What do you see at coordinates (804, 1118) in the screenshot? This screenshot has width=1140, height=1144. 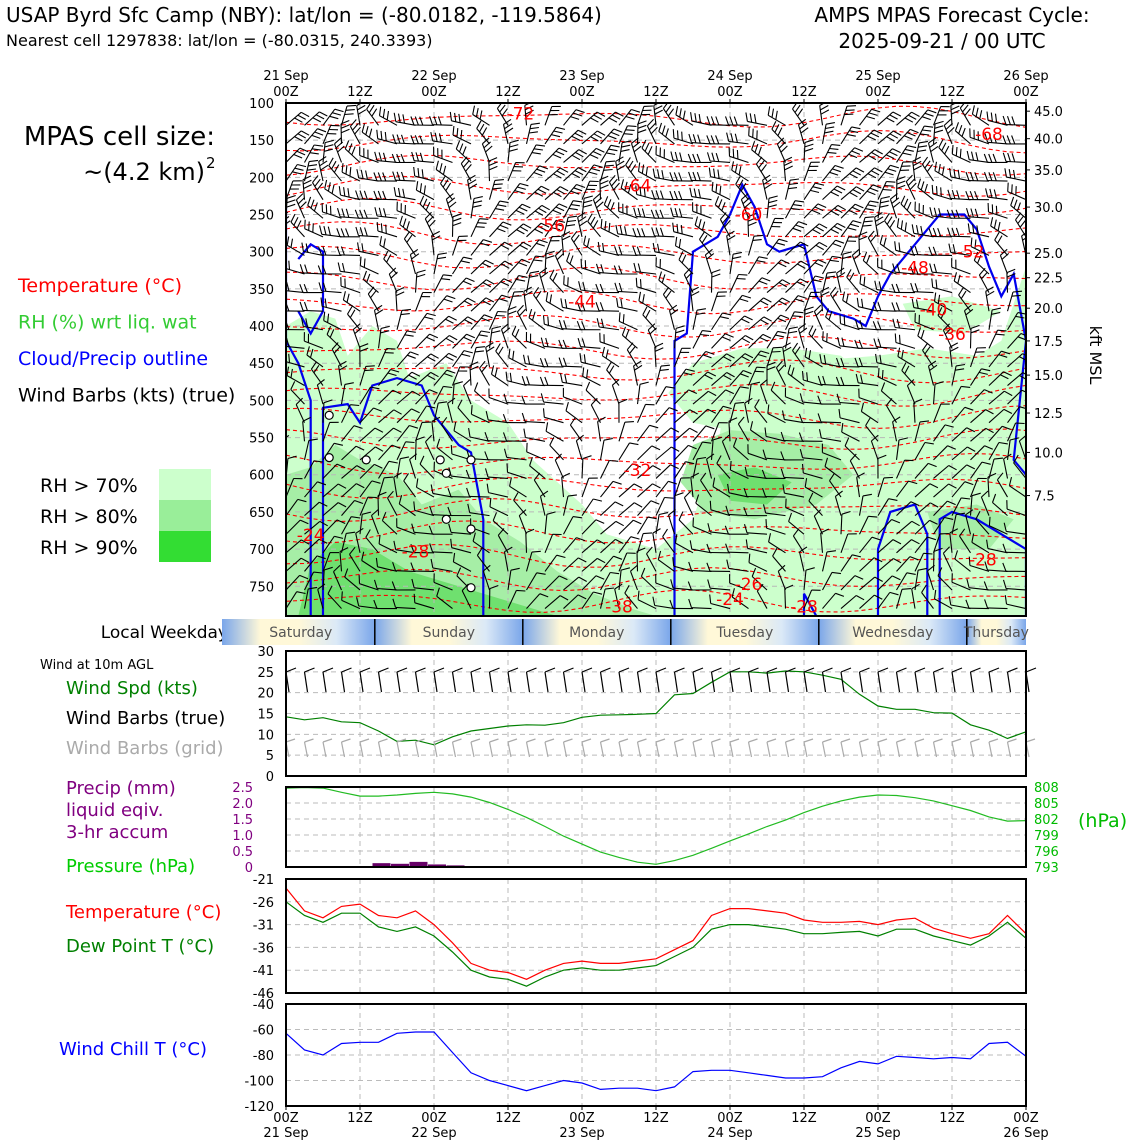 I see `bottom-hour-label: 12Z` at bounding box center [804, 1118].